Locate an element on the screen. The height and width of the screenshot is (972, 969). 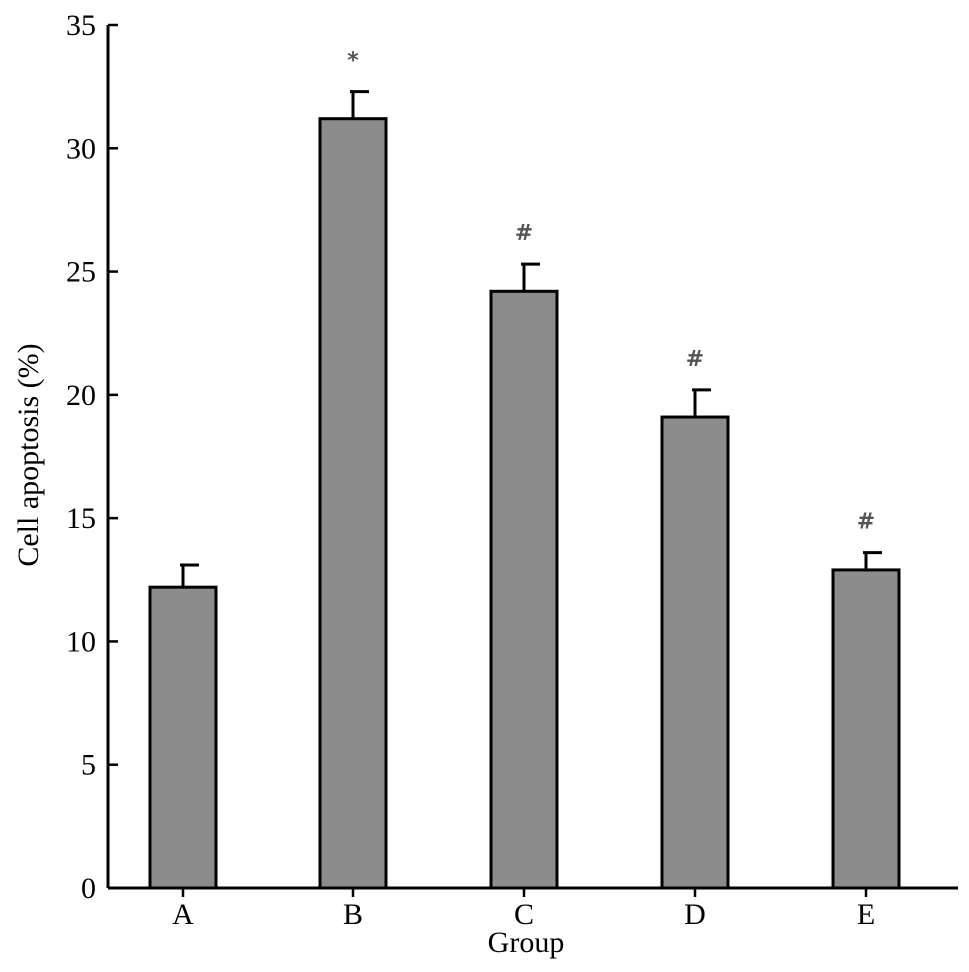
x-tick-label: B is located at coordinates (353, 914).